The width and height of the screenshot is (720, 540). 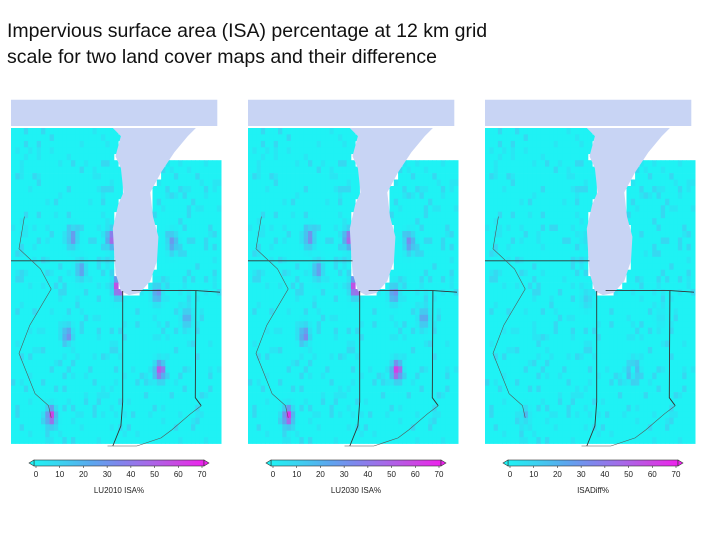 I want to click on lu2010-colorbar-ticks: 0 10 20 30 40 50 60 70, so click(x=120, y=472).